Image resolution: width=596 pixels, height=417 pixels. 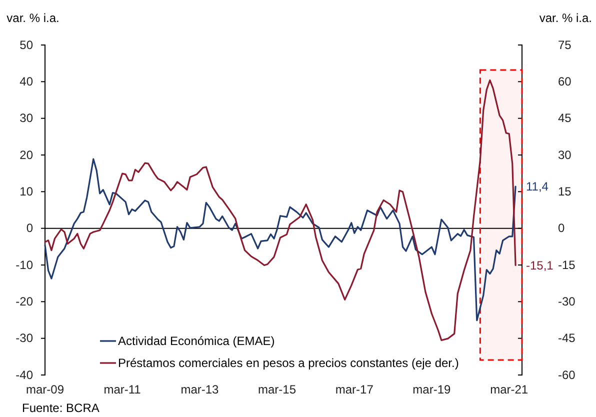 What do you see at coordinates (509, 389) in the screenshot?
I see `x-tick-label: mar-21` at bounding box center [509, 389].